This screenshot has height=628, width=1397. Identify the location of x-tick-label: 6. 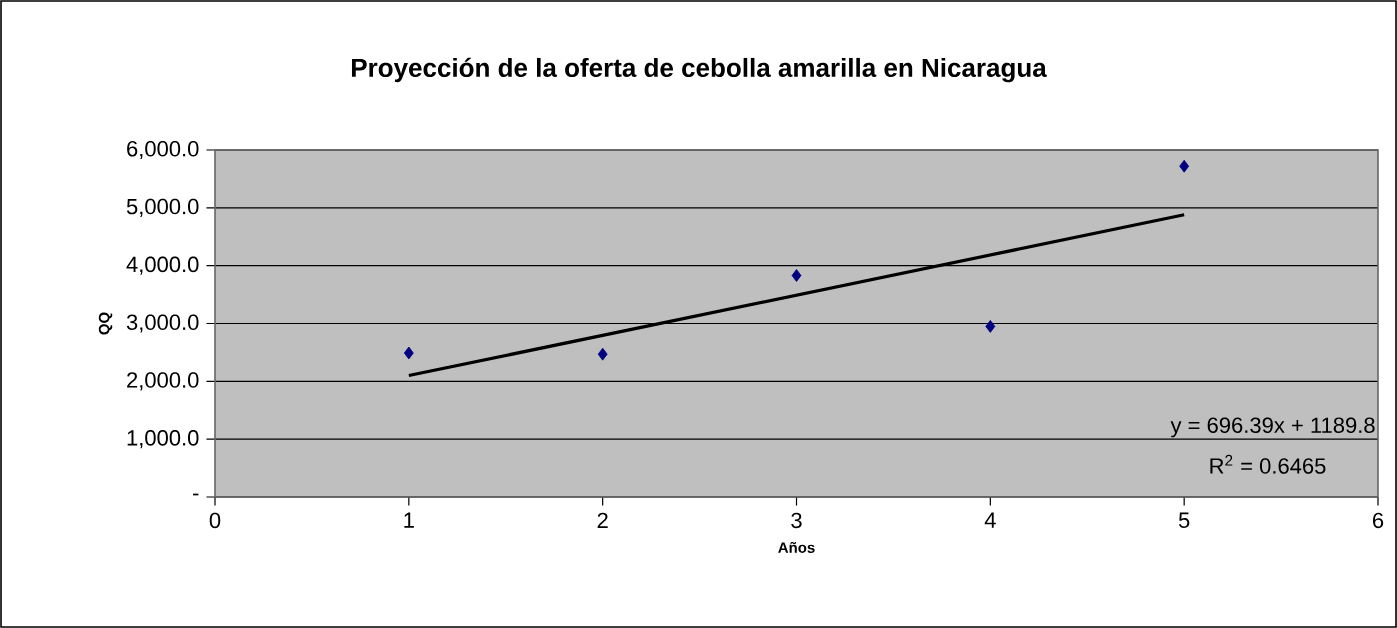
(1378, 520).